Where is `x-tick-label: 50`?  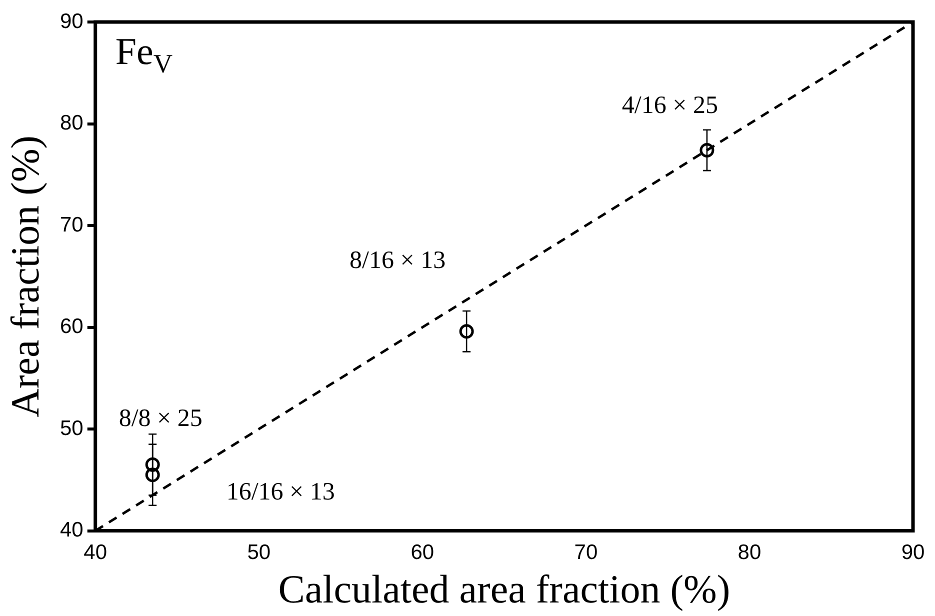 x-tick-label: 50 is located at coordinates (259, 552).